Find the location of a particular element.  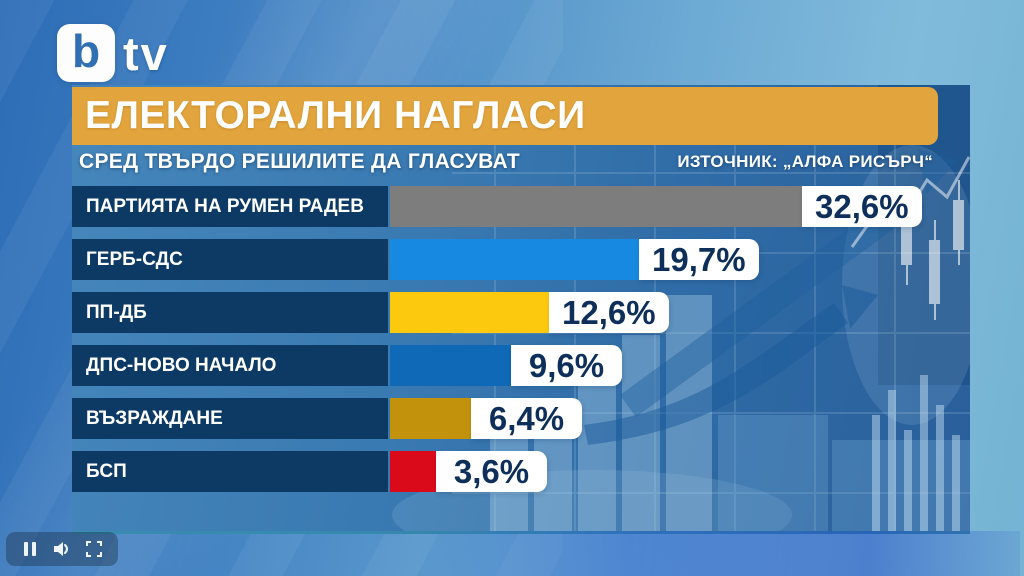

value-label: 6,4% is located at coordinates (526, 418).